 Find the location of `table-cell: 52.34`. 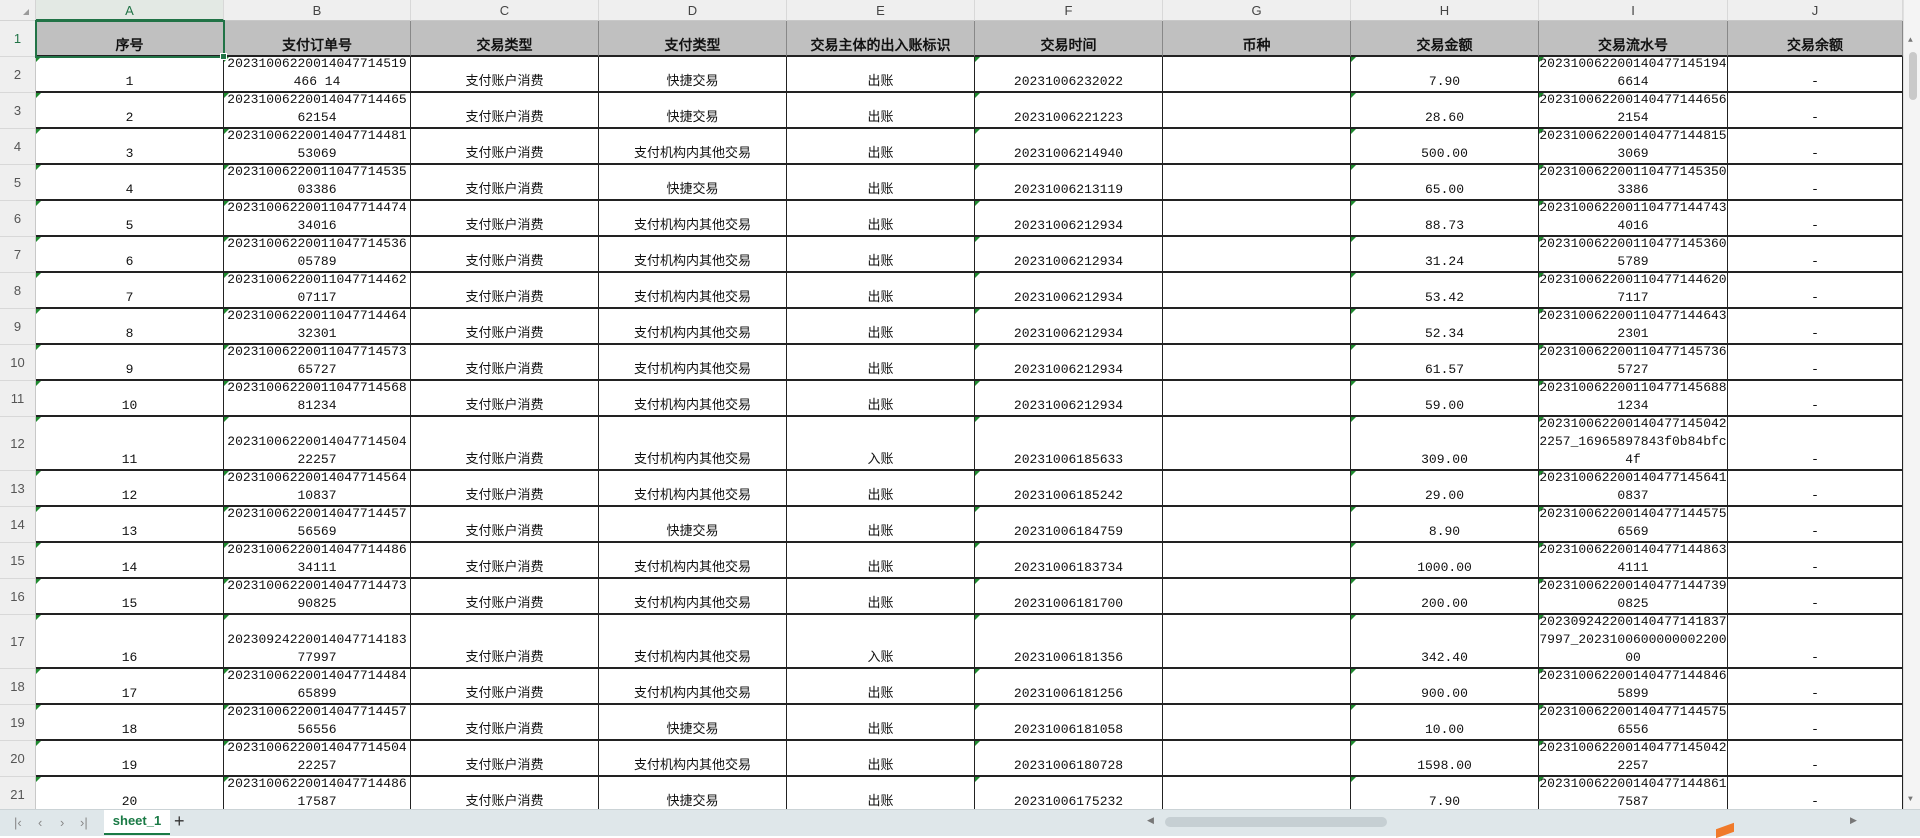

table-cell: 52.34 is located at coordinates (1445, 327).